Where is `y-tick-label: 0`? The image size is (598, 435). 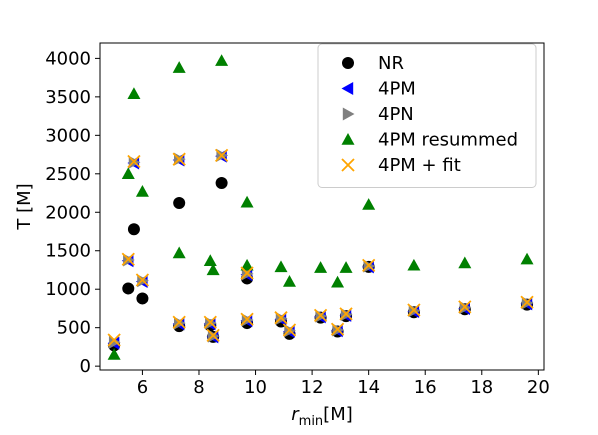 y-tick-label: 0 is located at coordinates (85, 366).